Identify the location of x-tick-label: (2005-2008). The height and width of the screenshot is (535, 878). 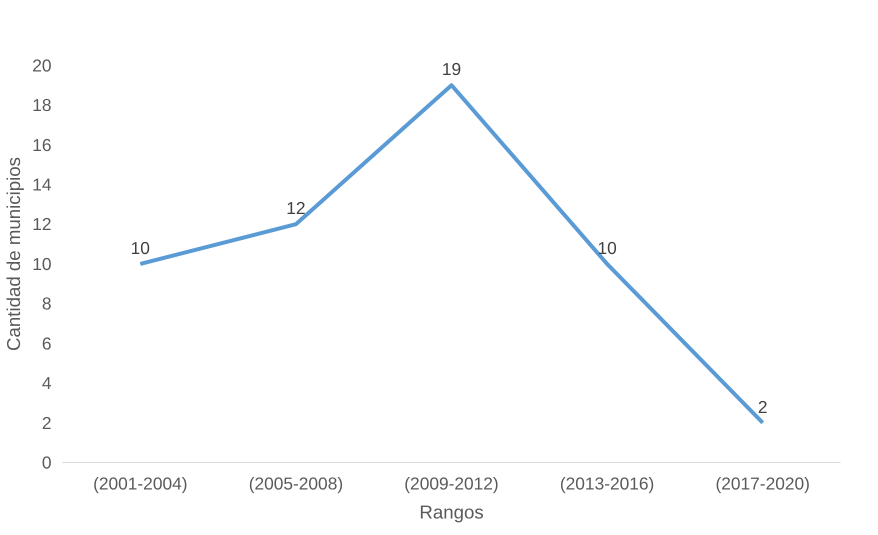
(296, 484).